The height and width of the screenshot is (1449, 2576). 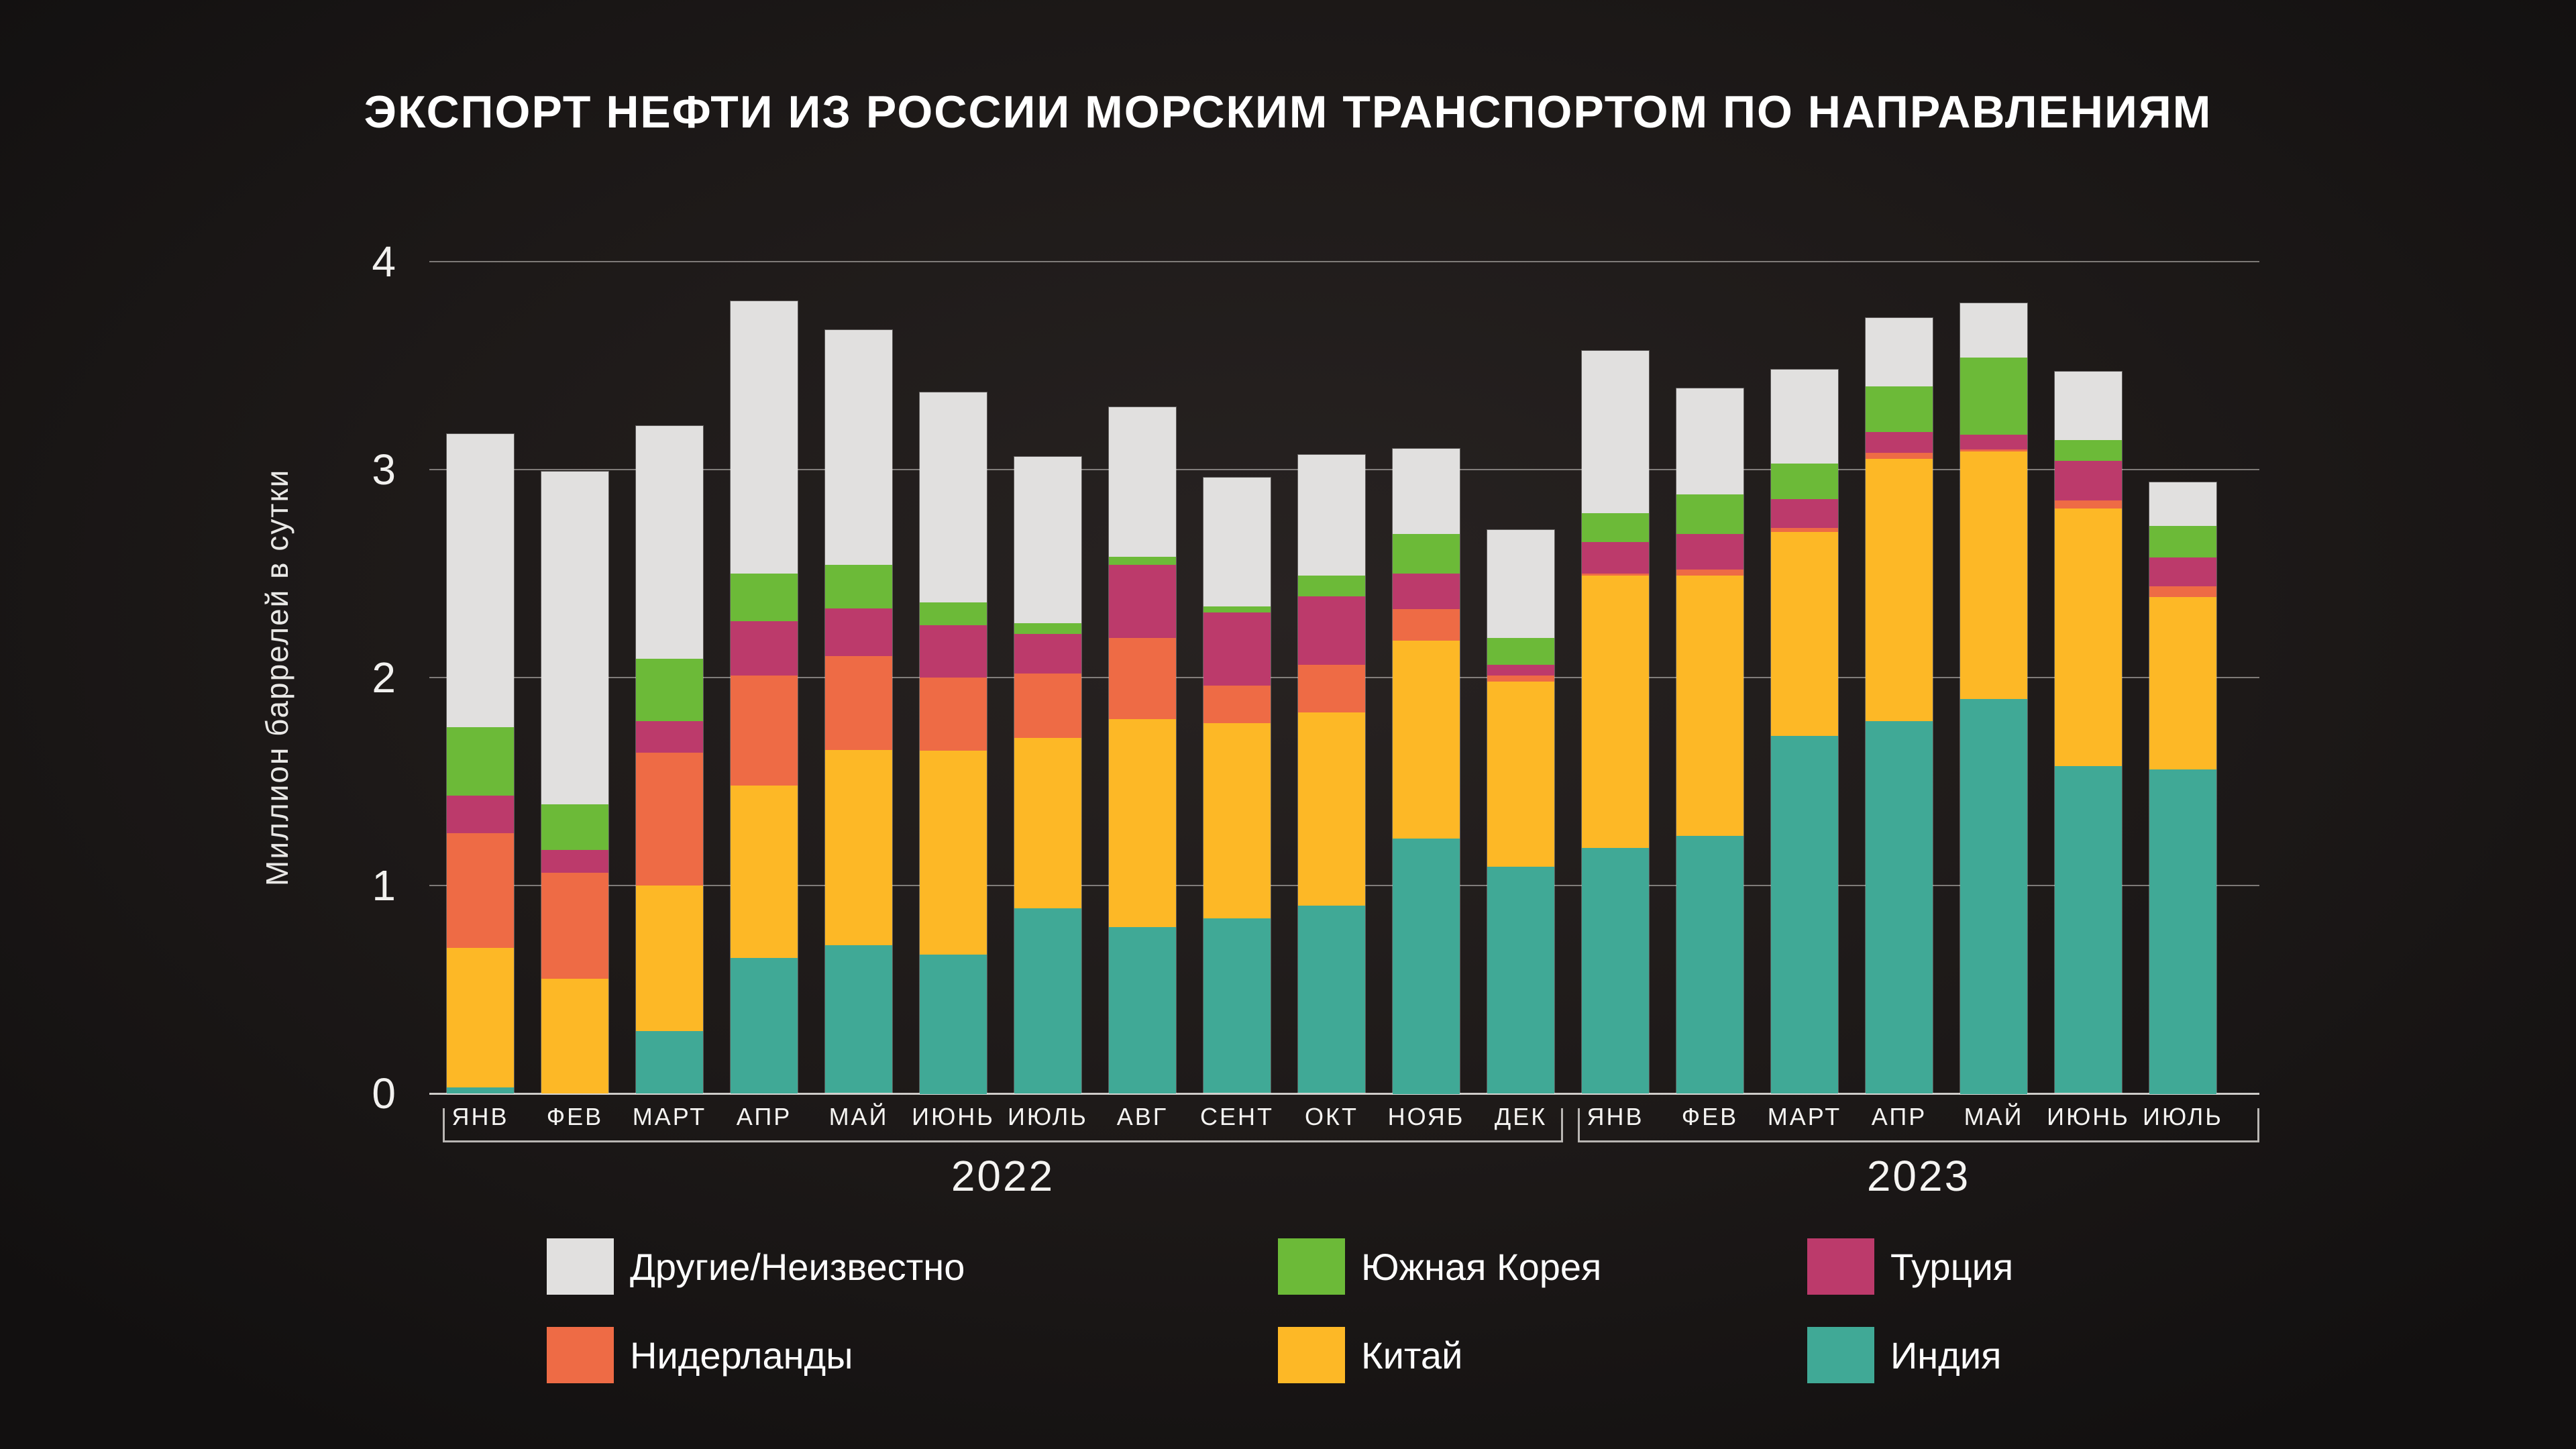 I want to click on x-tick-label-0-июль: ИЮЛЬ, so click(x=1048, y=1116).